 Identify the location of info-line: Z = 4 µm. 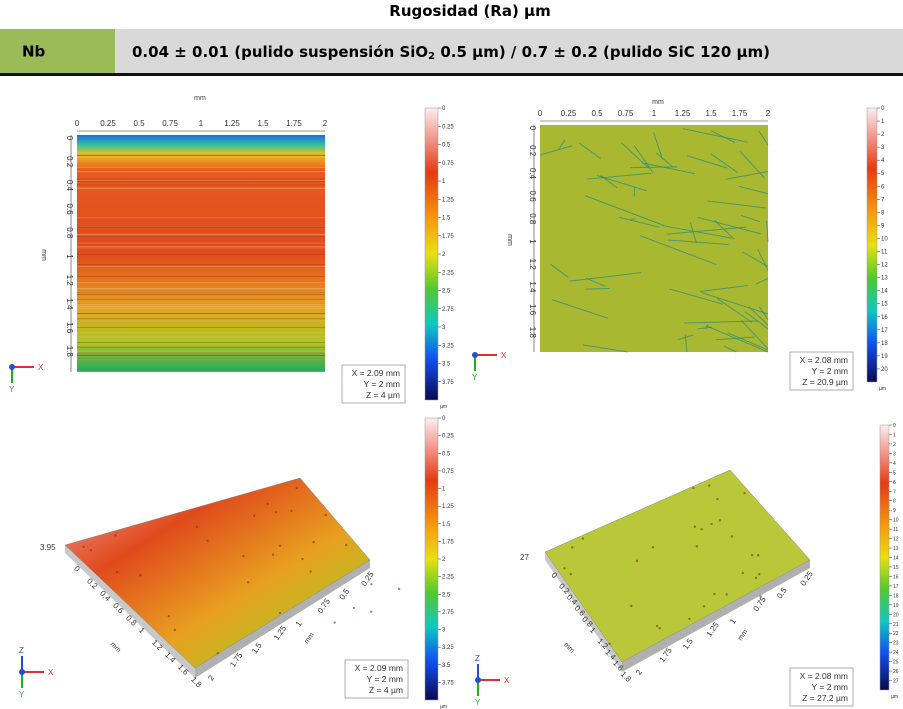
(383, 395).